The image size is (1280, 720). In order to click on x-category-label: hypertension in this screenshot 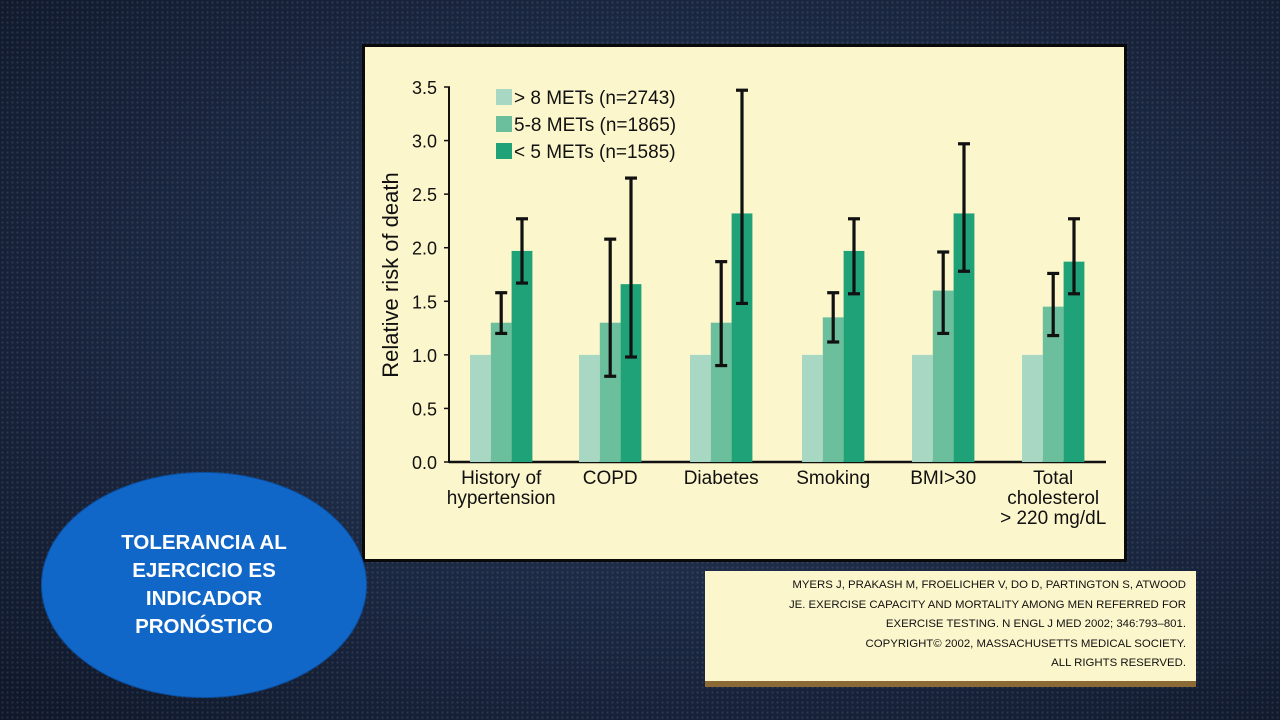, I will do `click(501, 498)`.